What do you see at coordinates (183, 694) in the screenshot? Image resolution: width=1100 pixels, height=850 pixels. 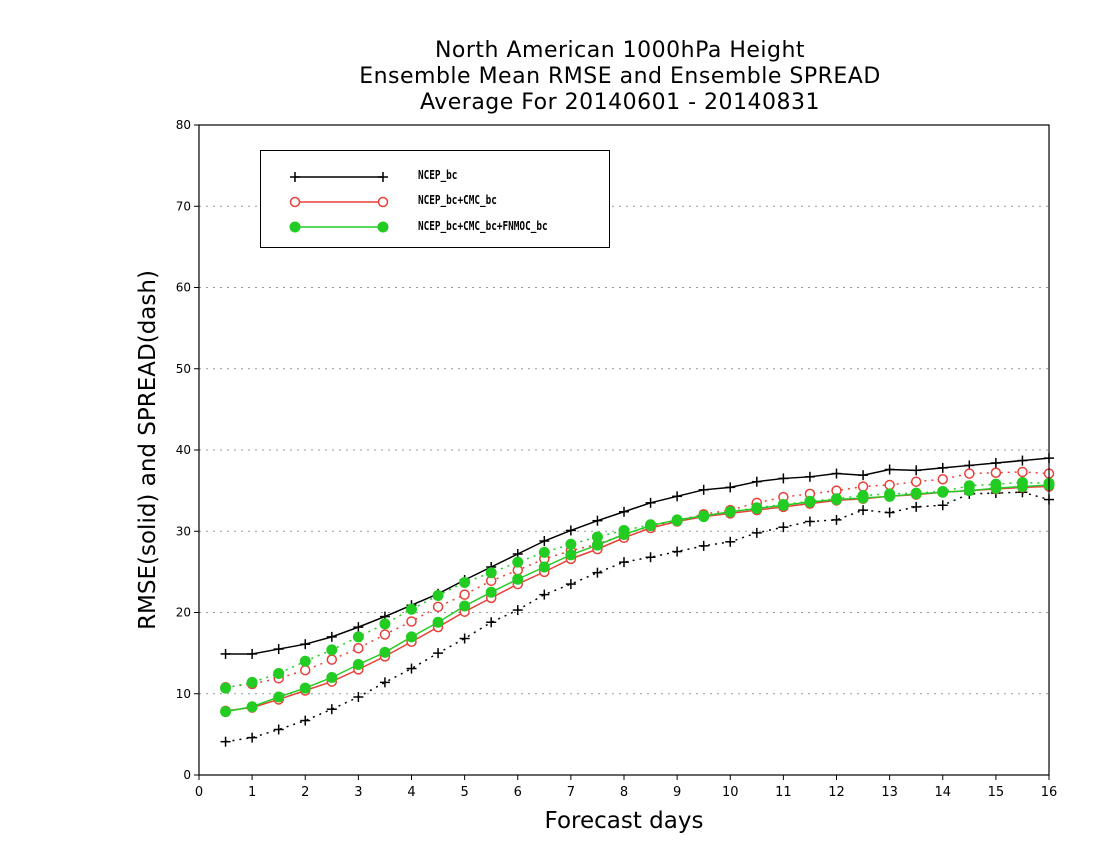 I see `y-tick-label: 10` at bounding box center [183, 694].